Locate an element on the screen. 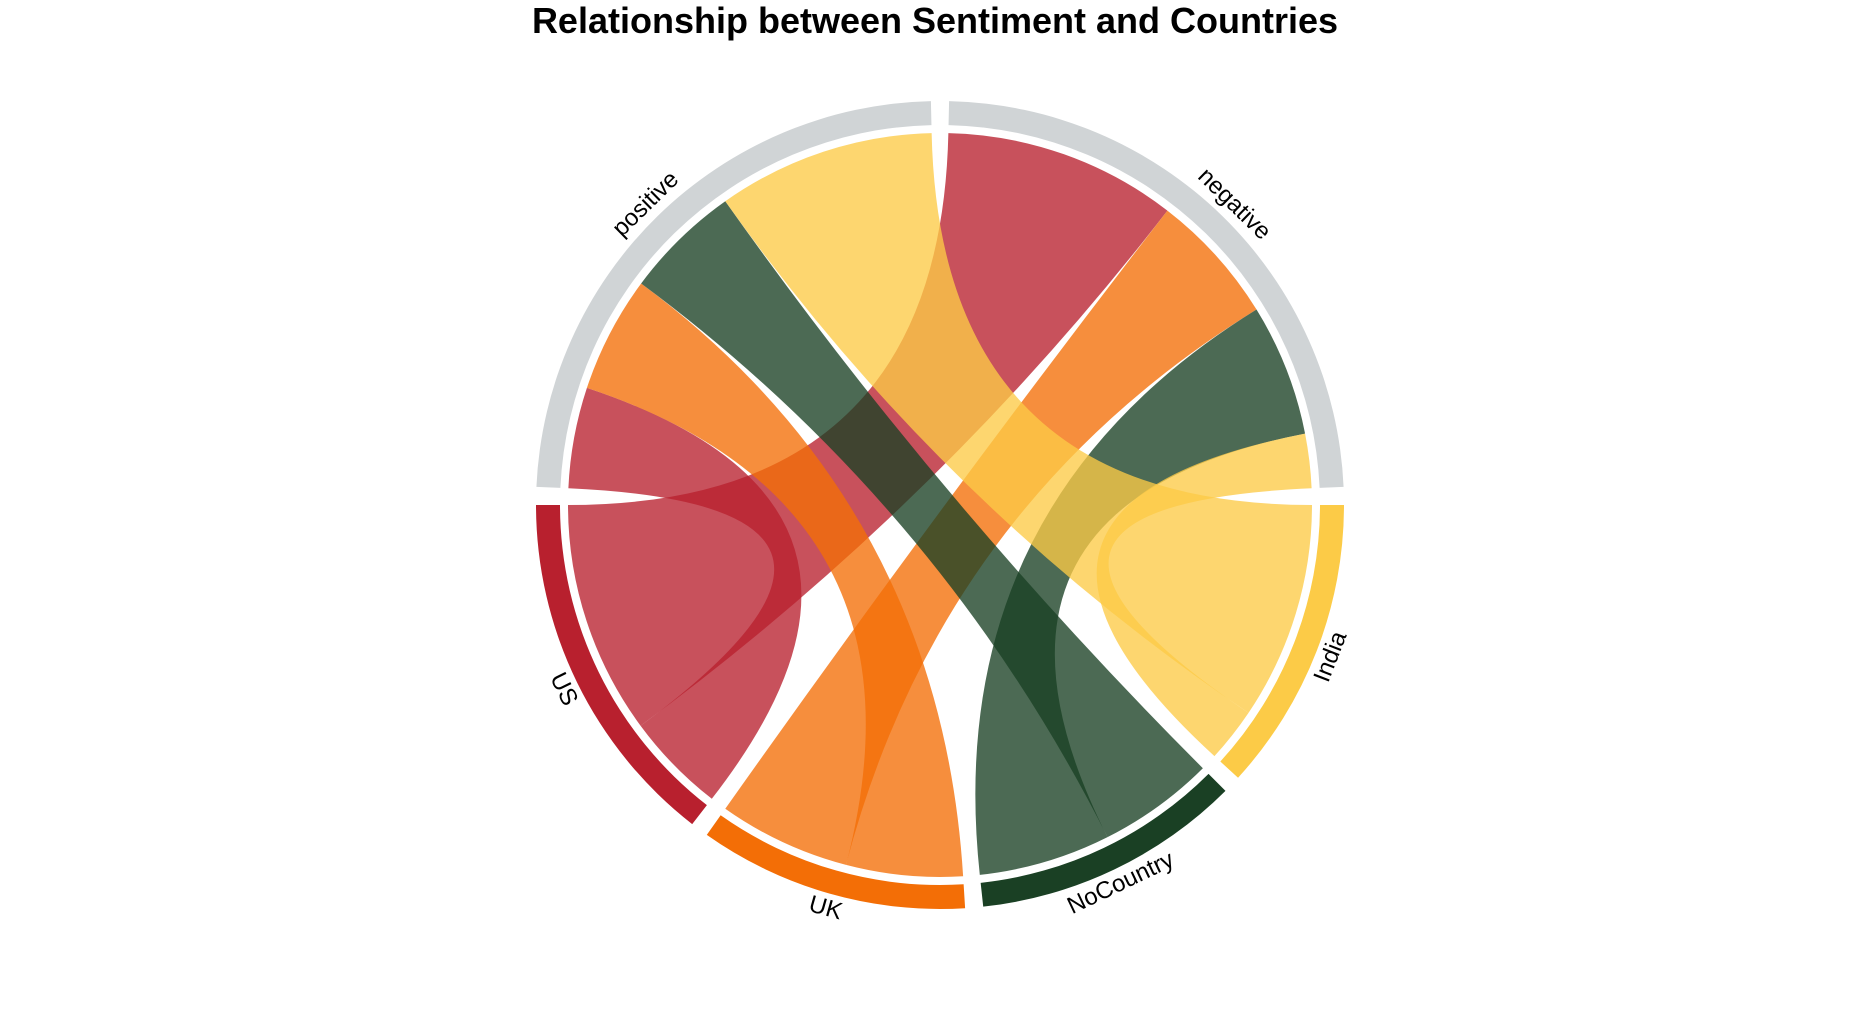 The width and height of the screenshot is (1870, 1010). chord-ribbon-uk-positive is located at coordinates (775, 580).